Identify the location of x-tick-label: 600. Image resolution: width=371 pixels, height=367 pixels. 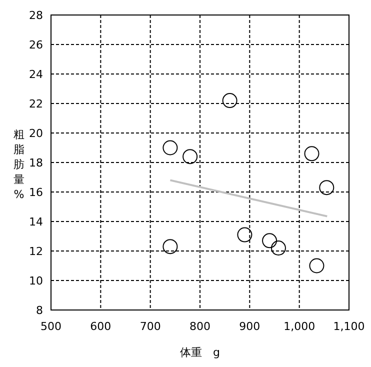
(101, 326).